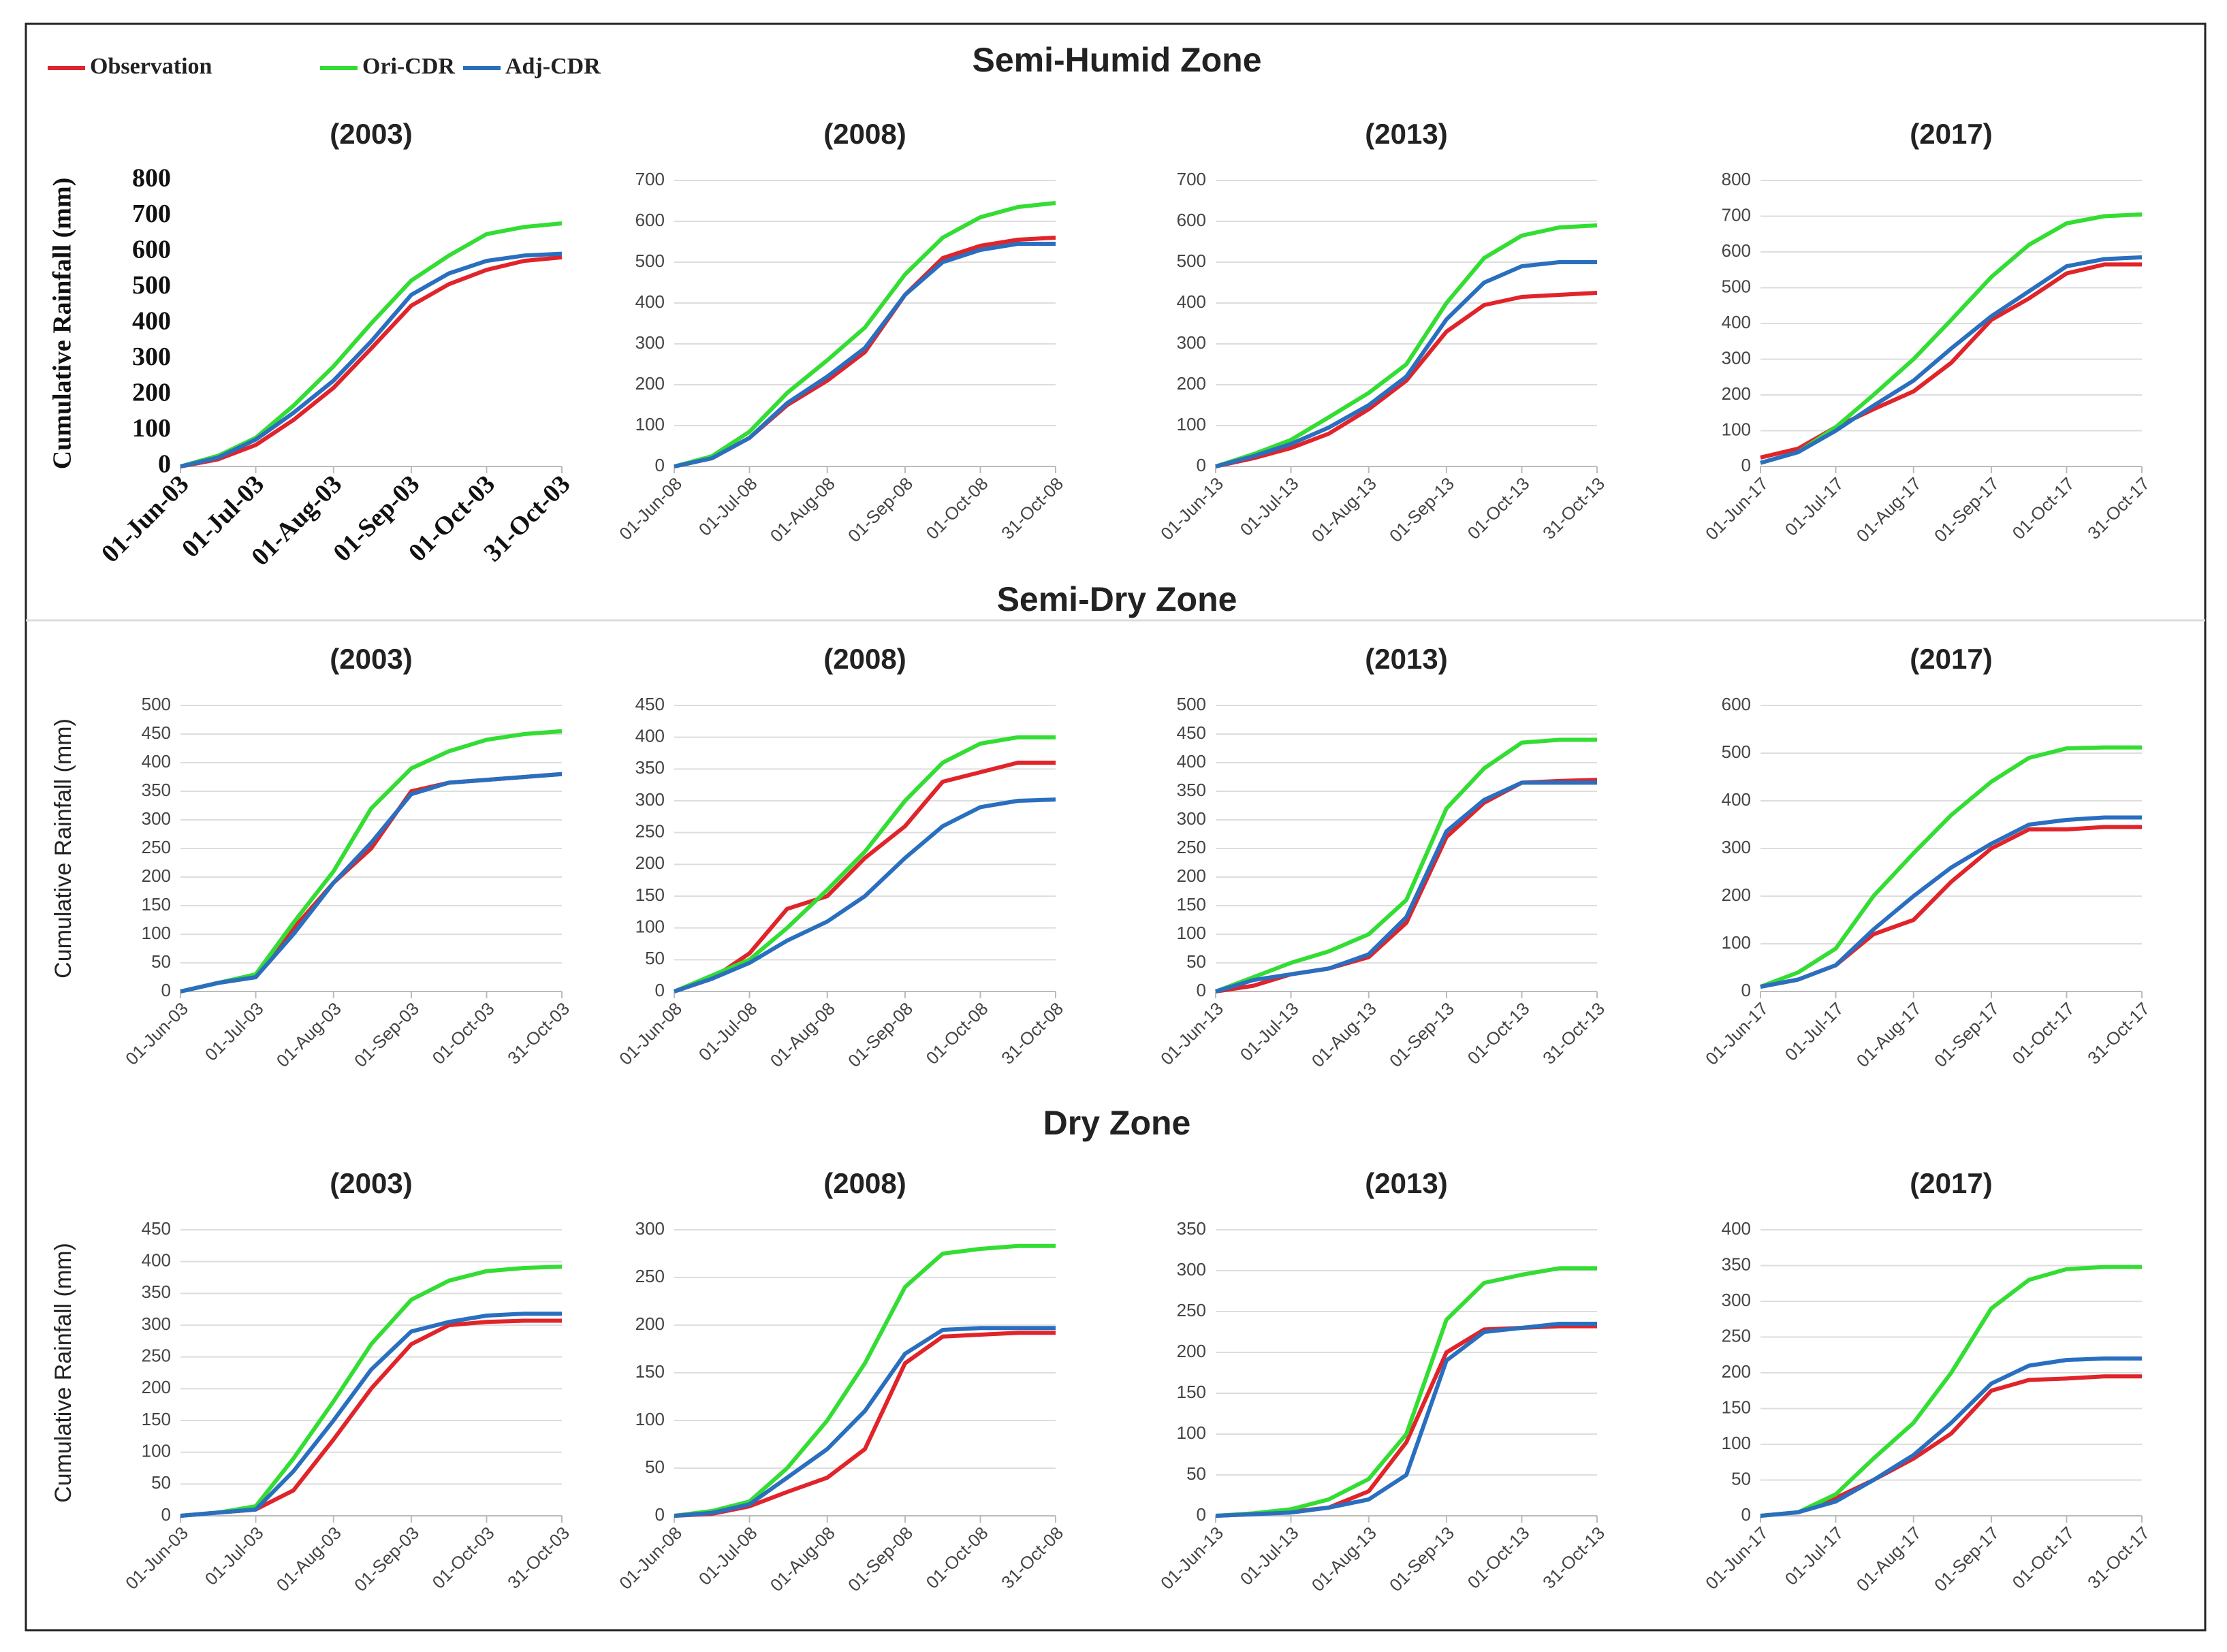 The image size is (2227, 1652). Describe the element at coordinates (1814, 1031) in the screenshot. I see `x-tick-label: 01-Jul-17` at that location.